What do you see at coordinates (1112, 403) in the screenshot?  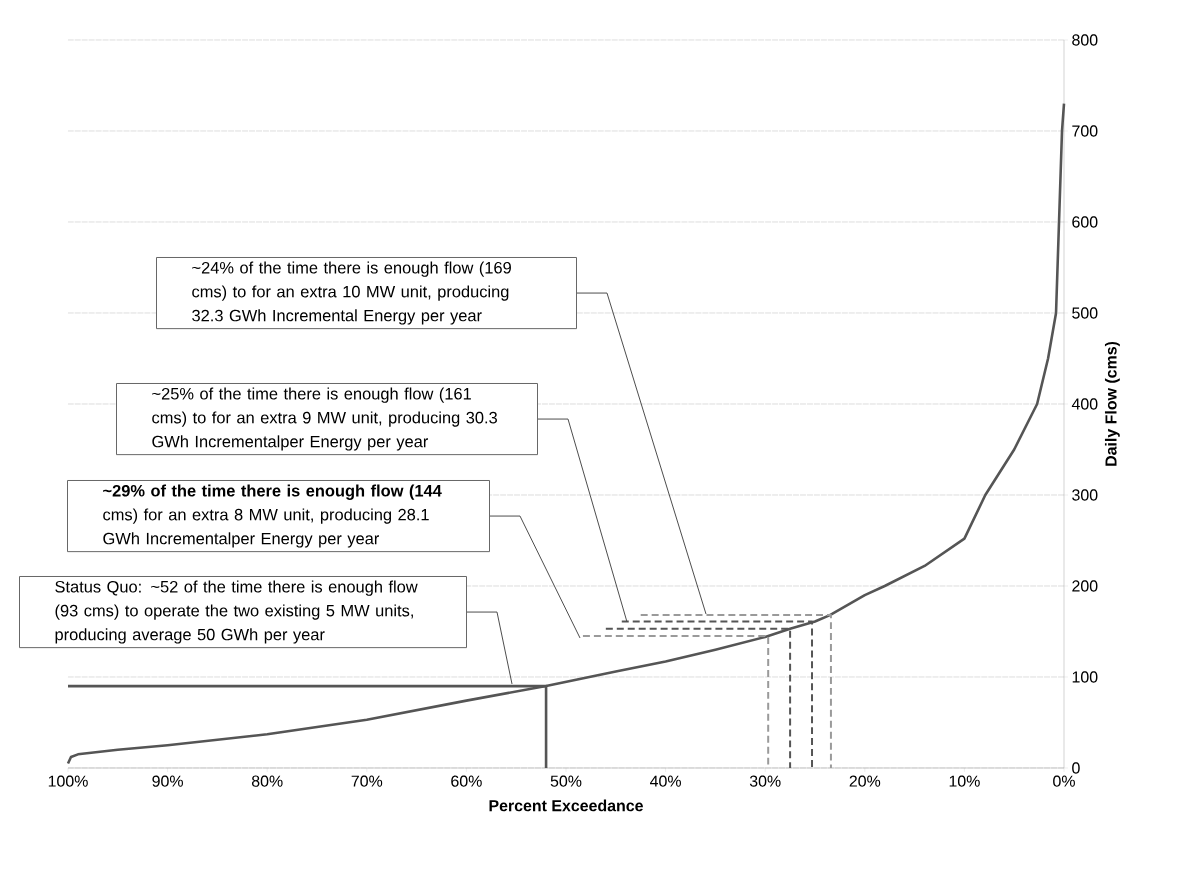 I see `y-axis-title: Daily Flow (cms)` at bounding box center [1112, 403].